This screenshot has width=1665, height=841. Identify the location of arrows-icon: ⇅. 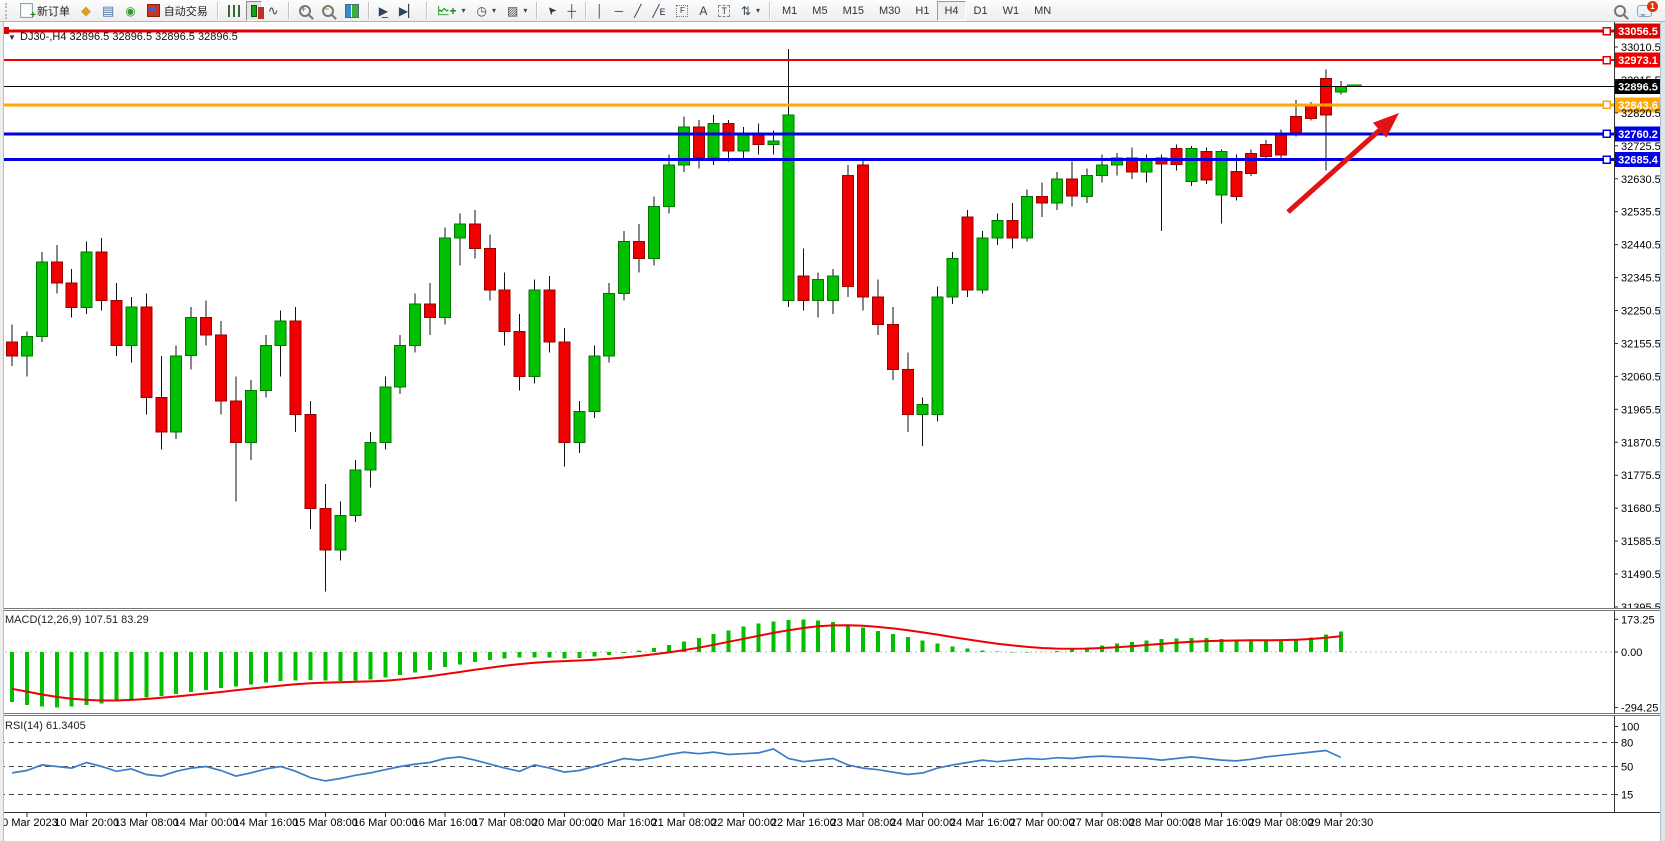
(745, 10).